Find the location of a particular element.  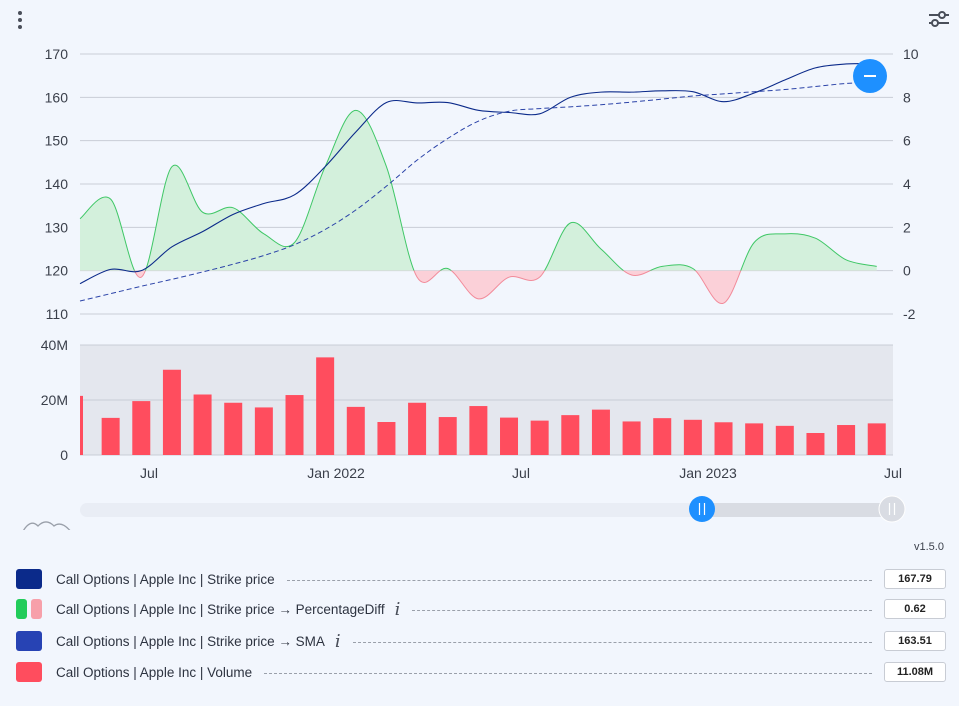

pct-negative-area is located at coordinates (478, 287).